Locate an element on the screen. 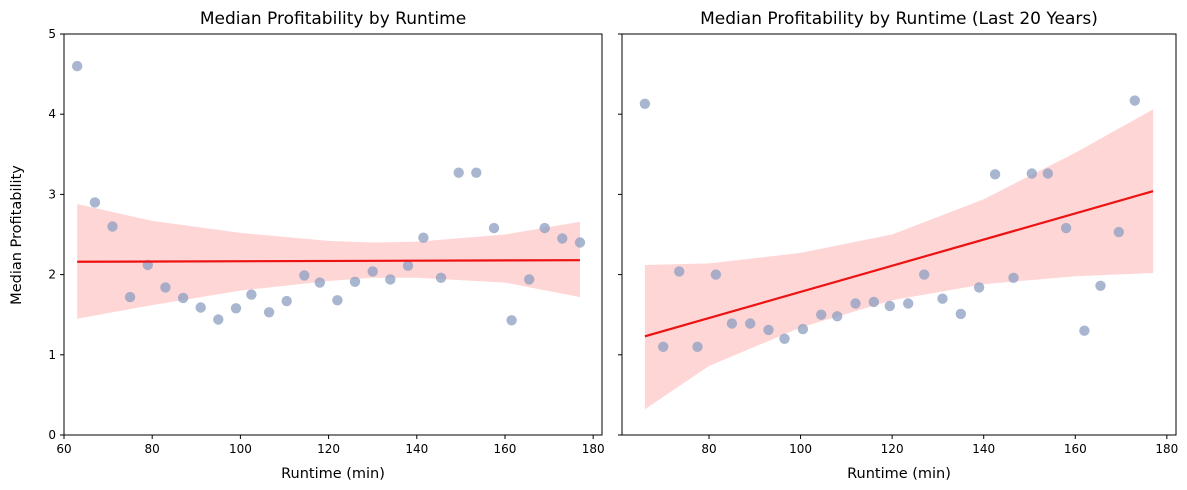 The width and height of the screenshot is (1187, 490). left-x-axis-label: Runtime (min) is located at coordinates (333, 474).